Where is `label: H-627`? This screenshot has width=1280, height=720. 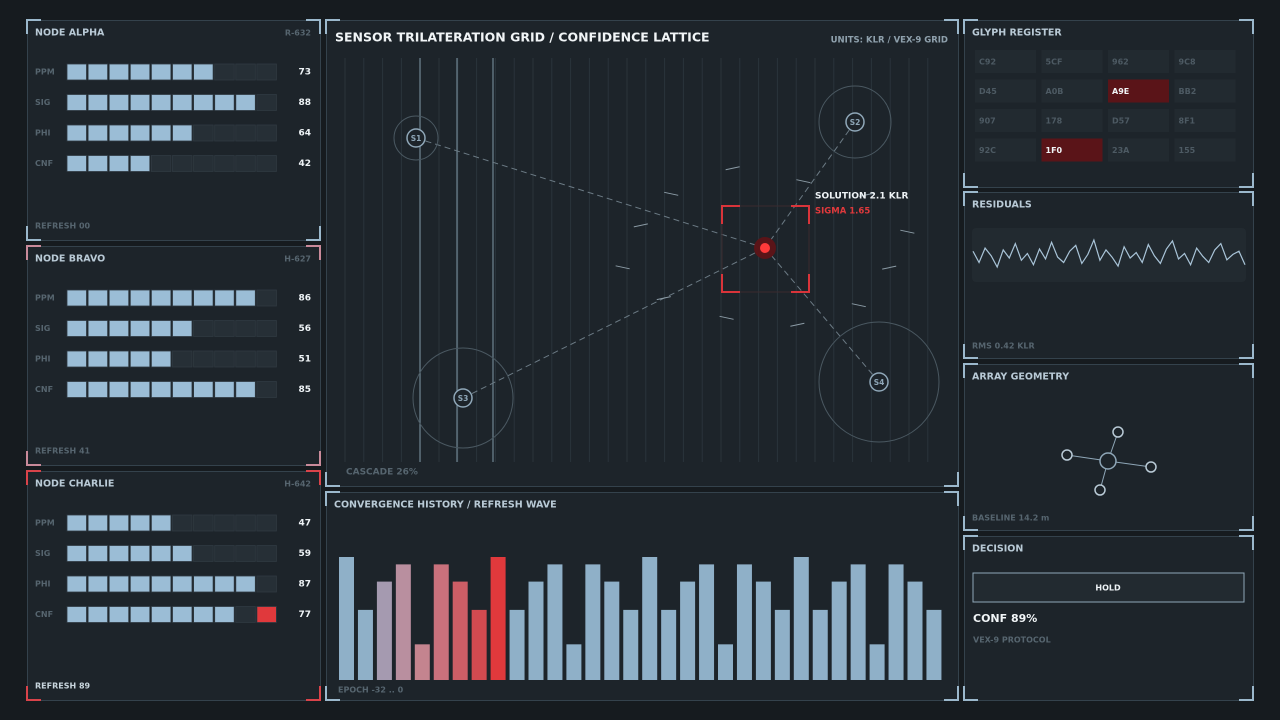
label: H-627 is located at coordinates (297, 259).